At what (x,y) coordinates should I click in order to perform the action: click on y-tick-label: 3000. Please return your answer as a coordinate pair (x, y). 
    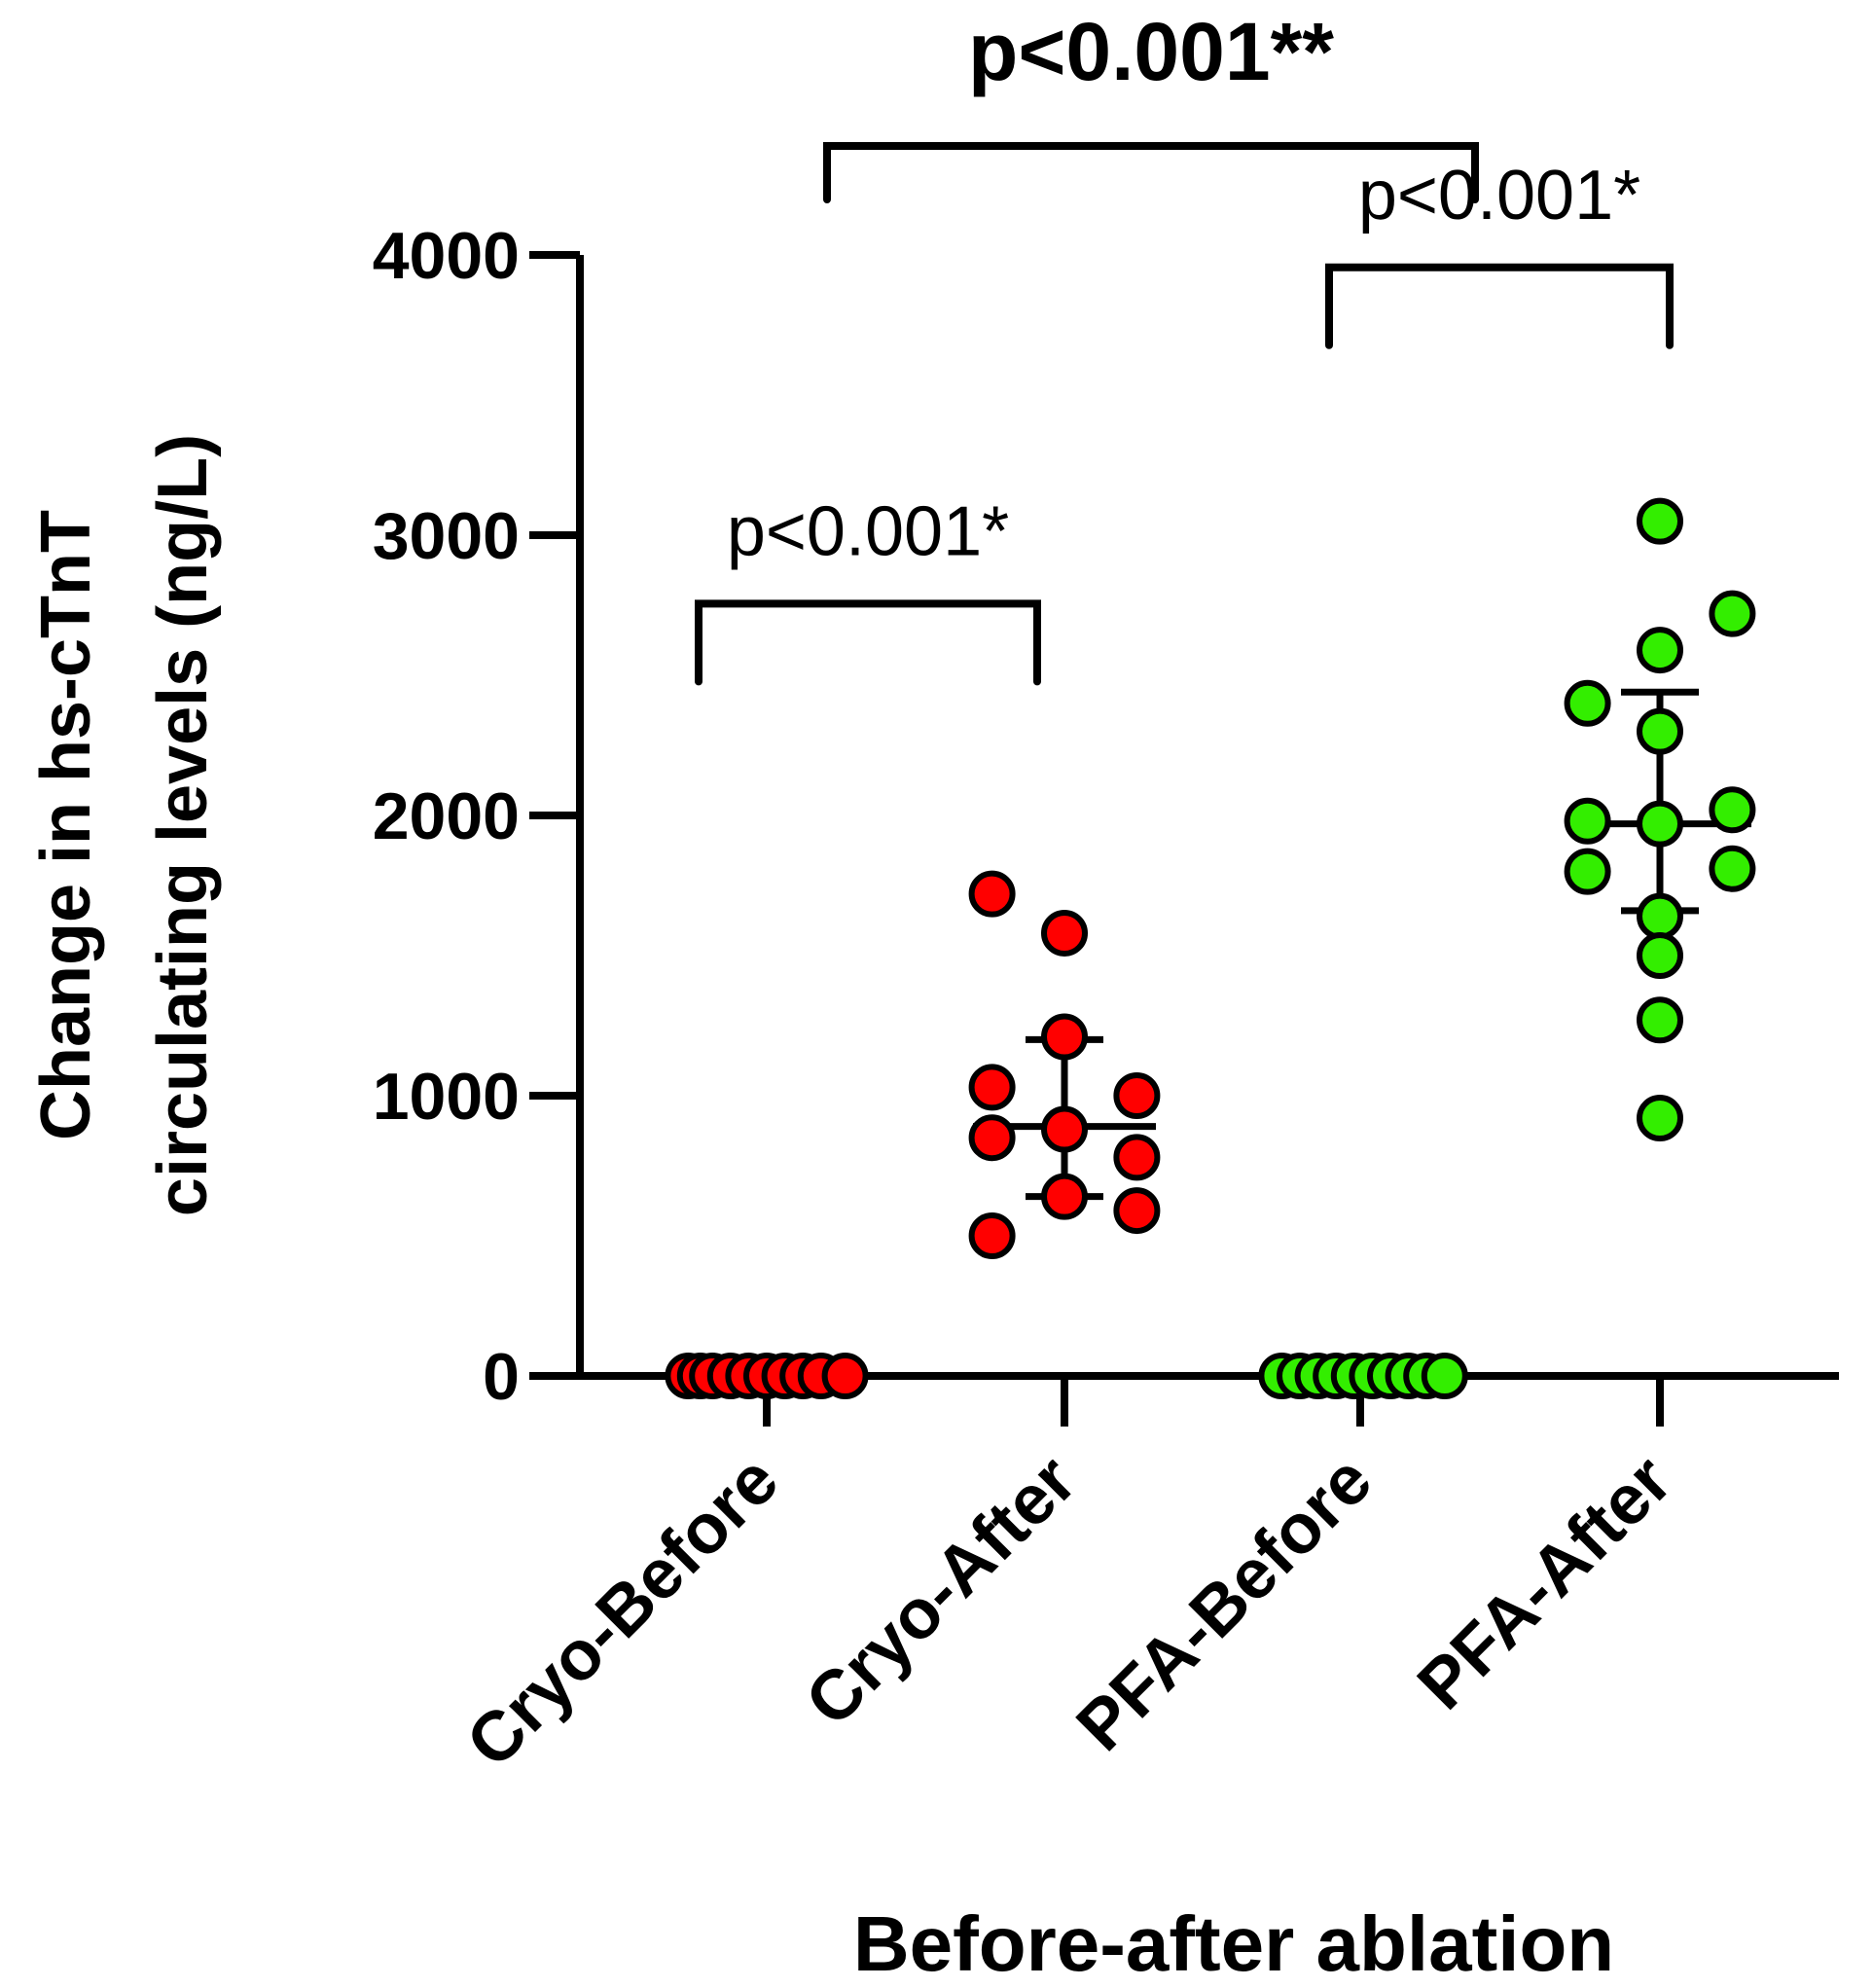
    Looking at the image, I should click on (446, 536).